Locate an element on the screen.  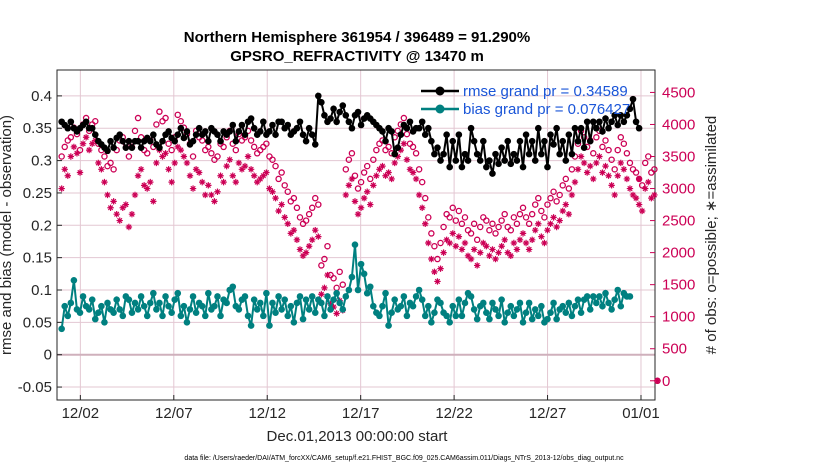
x-tick-label: 12/02 is located at coordinates (81, 413).